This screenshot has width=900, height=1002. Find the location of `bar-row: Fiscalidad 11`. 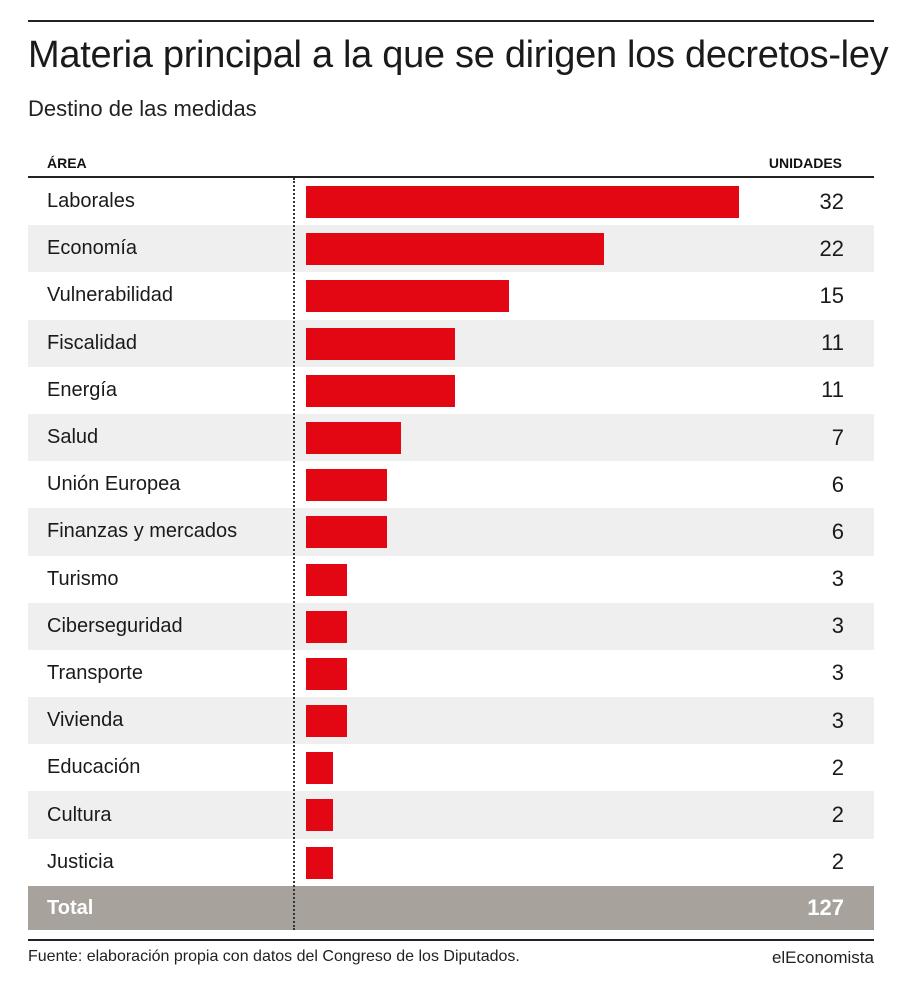

bar-row: Fiscalidad 11 is located at coordinates (451, 343).